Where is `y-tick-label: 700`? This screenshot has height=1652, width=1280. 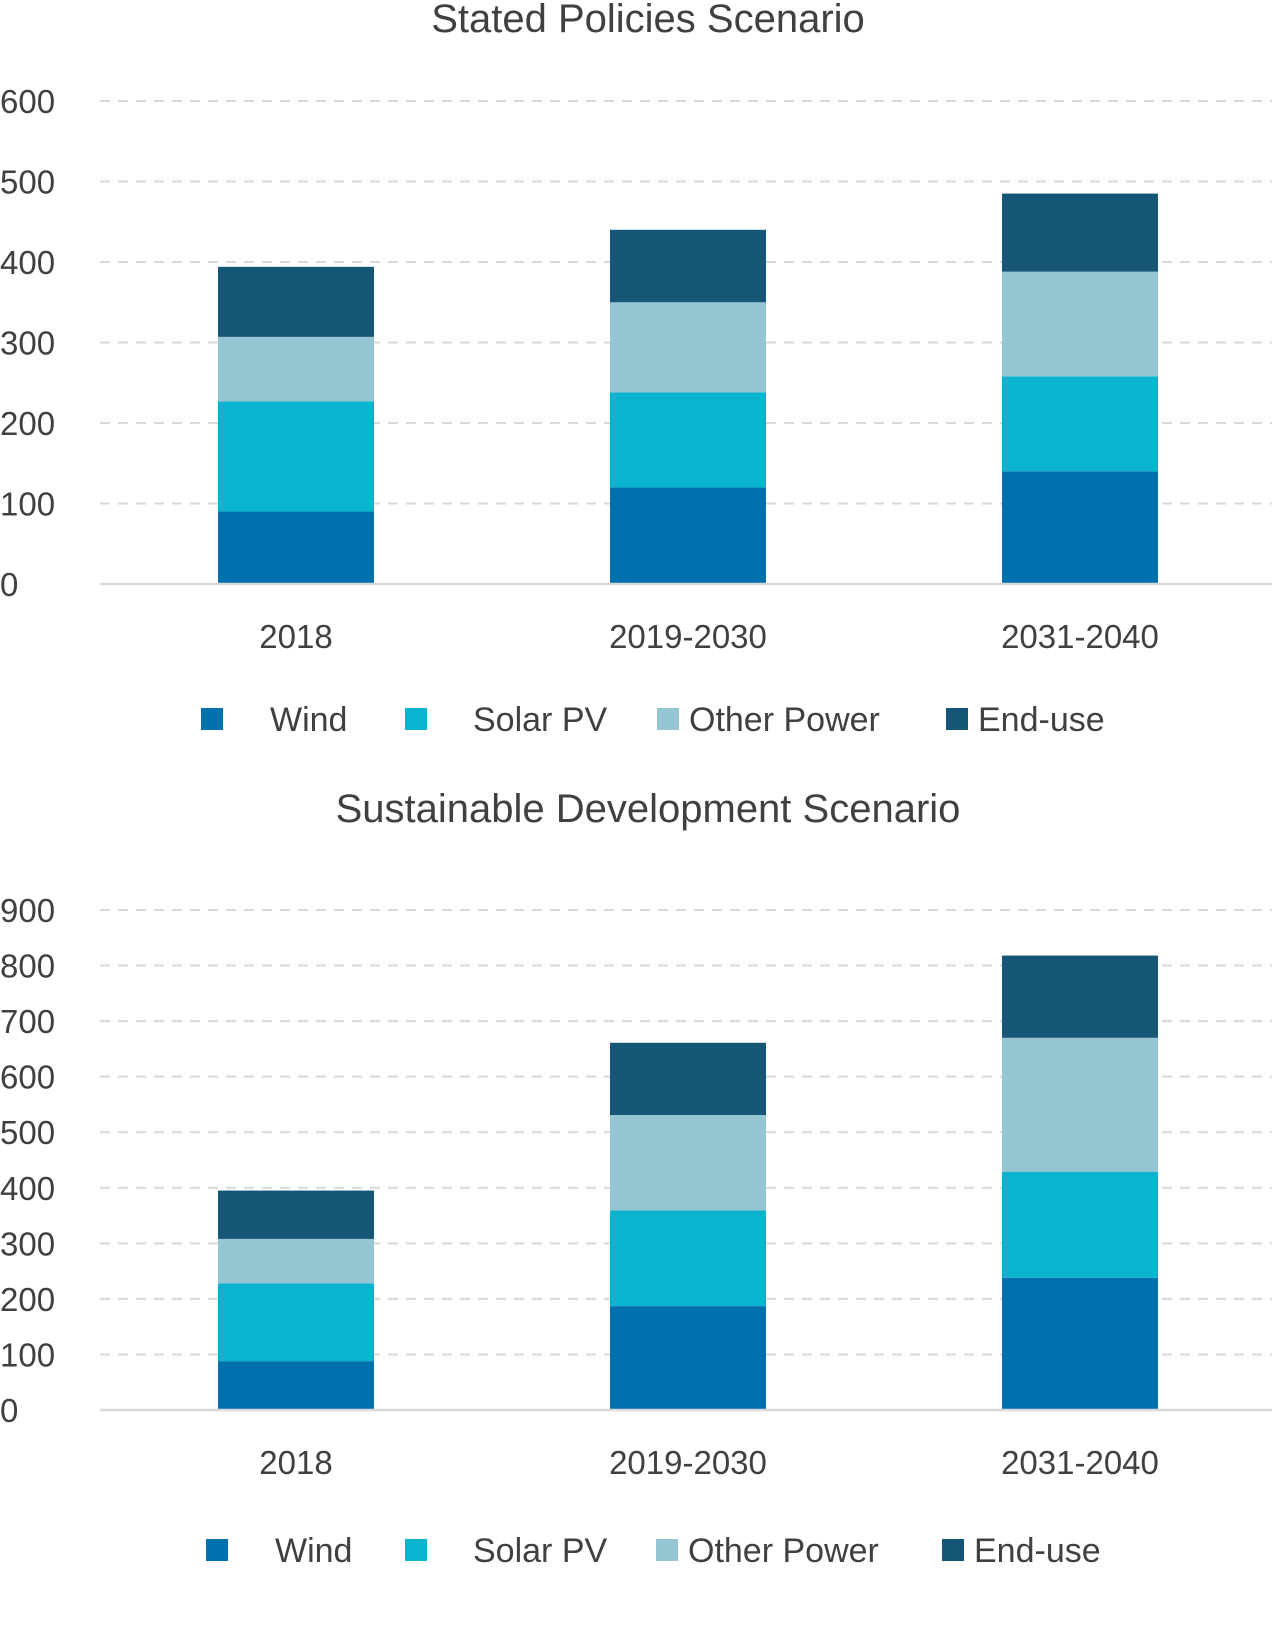 y-tick-label: 700 is located at coordinates (27, 1021).